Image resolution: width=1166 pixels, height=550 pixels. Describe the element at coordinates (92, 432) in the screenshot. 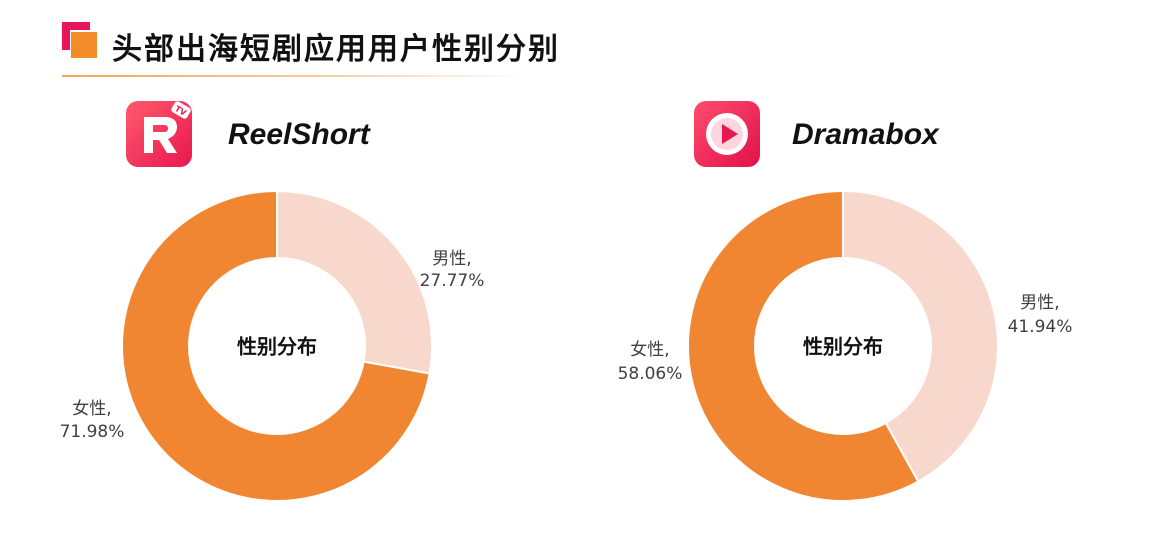

I see `slice-value-label: 71.98%` at that location.